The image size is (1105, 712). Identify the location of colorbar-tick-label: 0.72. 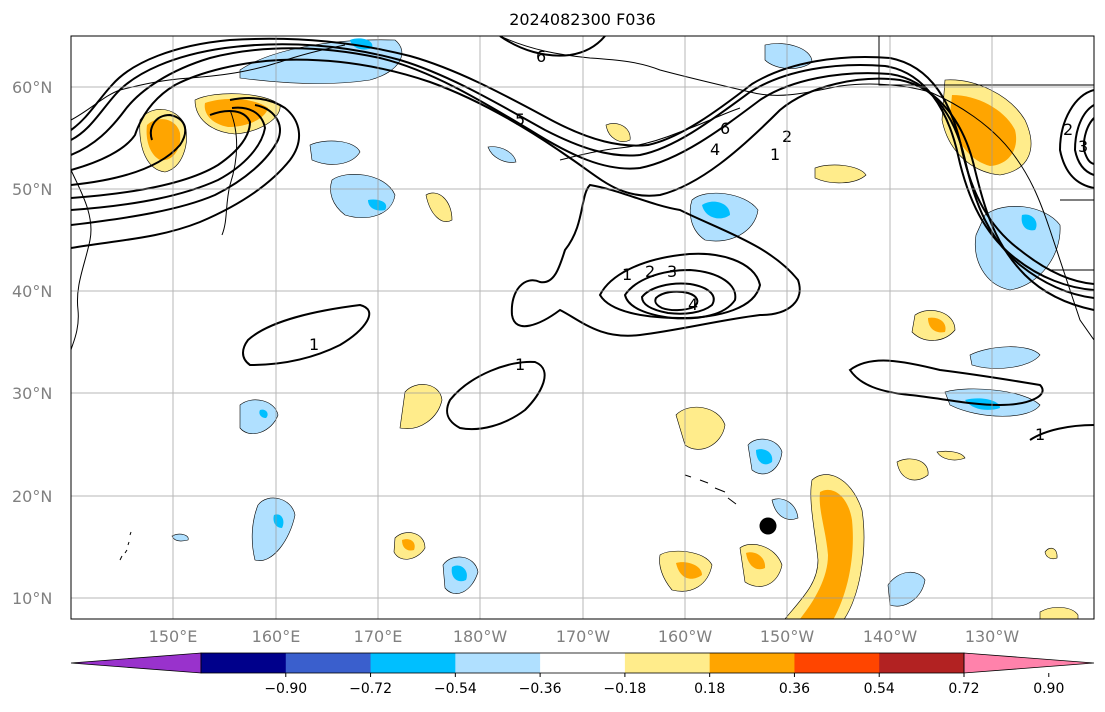
(963, 689).